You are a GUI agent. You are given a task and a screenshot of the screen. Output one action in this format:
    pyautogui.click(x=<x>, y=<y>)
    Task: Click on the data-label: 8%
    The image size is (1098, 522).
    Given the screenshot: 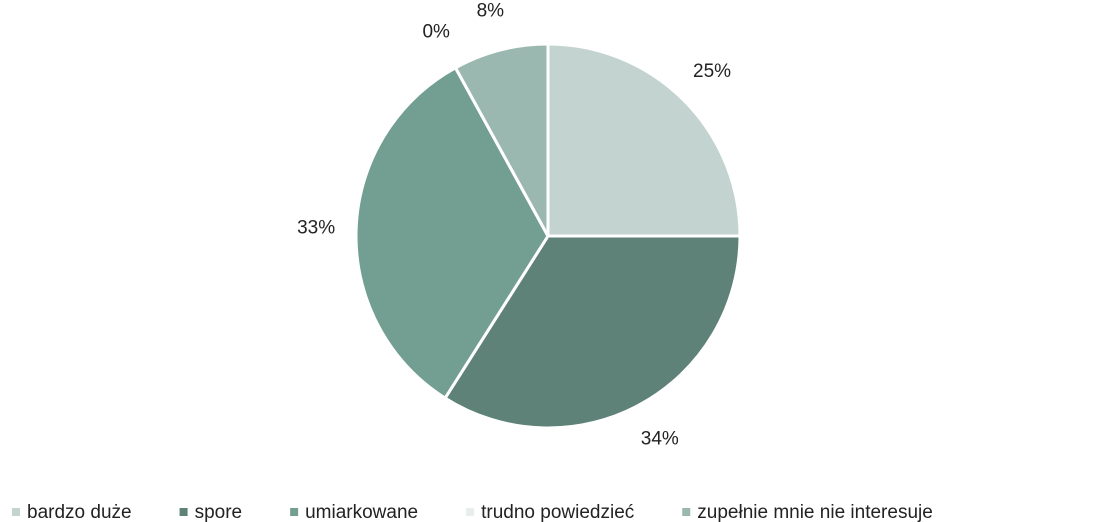 What is the action you would take?
    pyautogui.click(x=491, y=10)
    